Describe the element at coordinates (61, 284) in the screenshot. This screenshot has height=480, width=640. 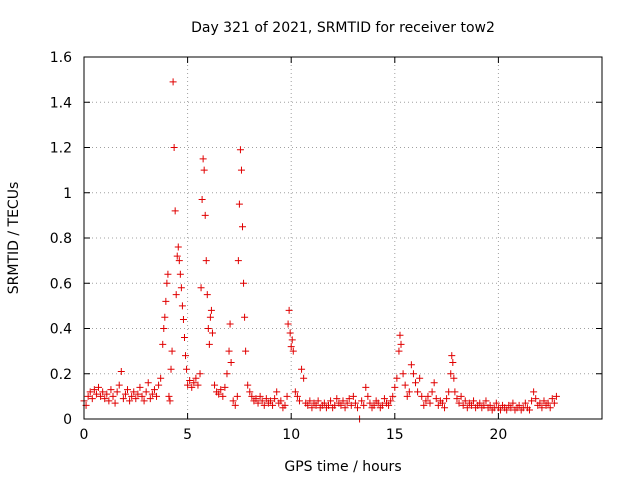
I see `y-tick-label: 0.6` at that location.